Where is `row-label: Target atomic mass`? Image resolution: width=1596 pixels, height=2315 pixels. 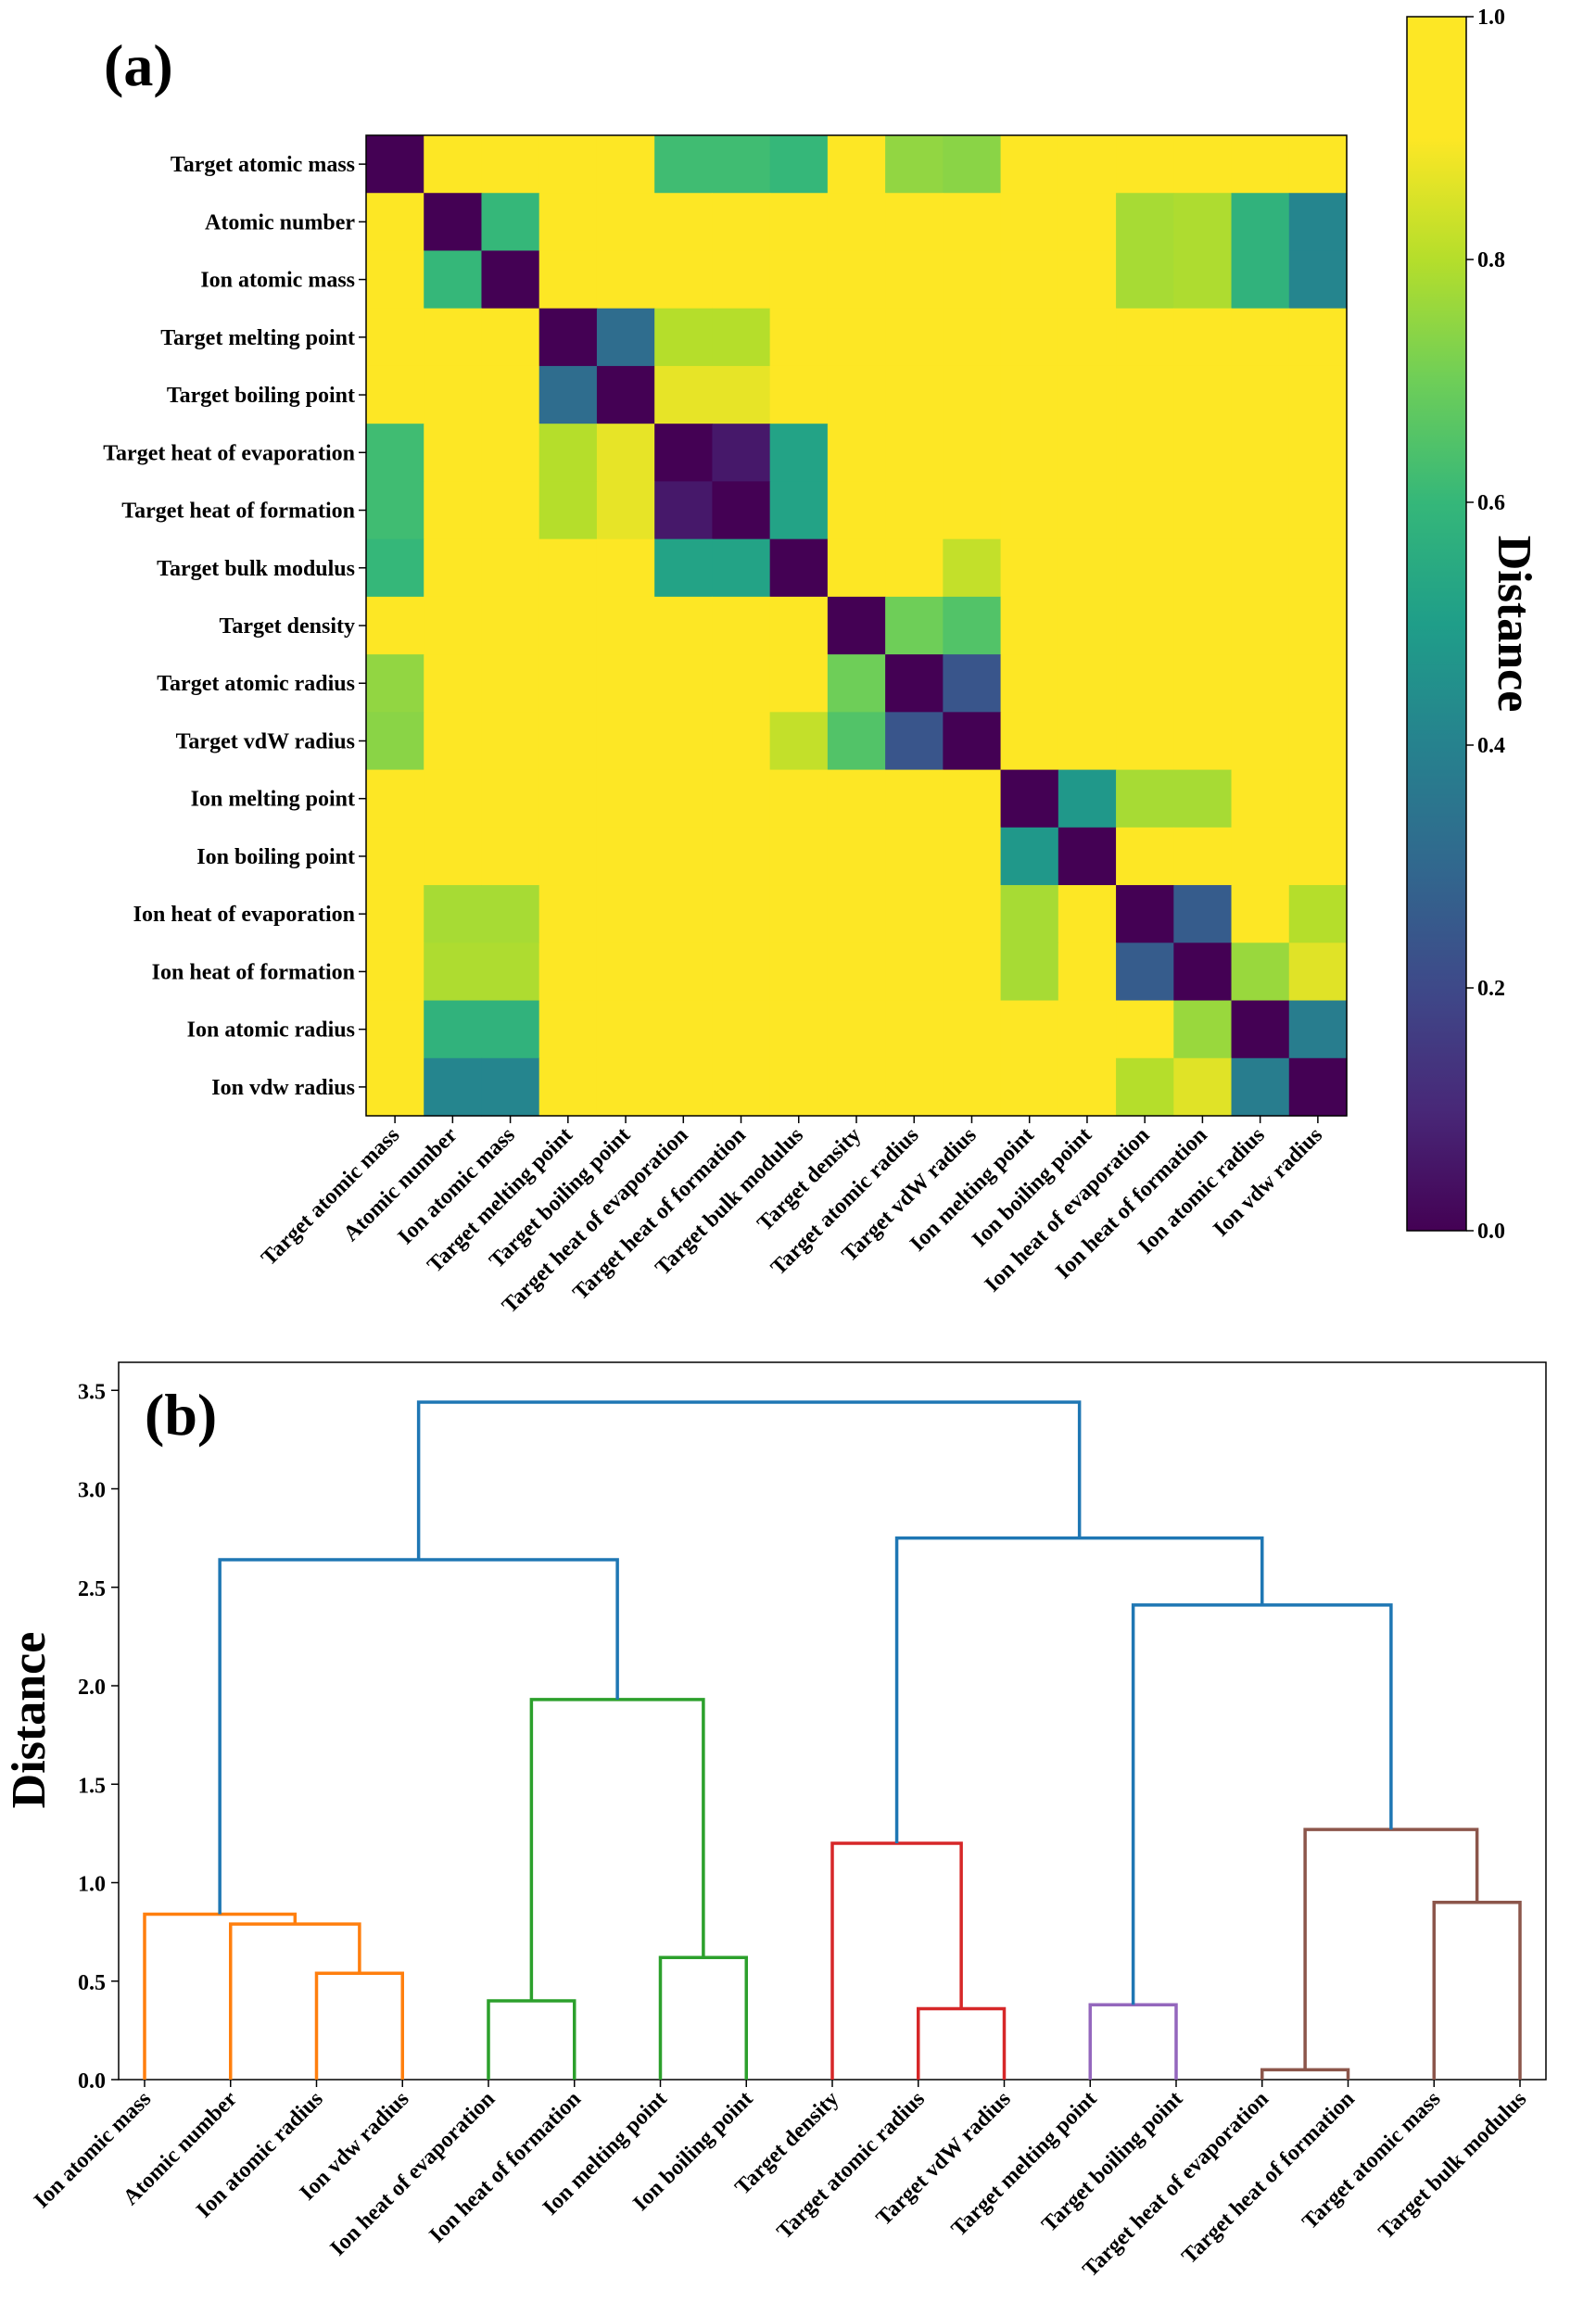 row-label: Target atomic mass is located at coordinates (263, 165).